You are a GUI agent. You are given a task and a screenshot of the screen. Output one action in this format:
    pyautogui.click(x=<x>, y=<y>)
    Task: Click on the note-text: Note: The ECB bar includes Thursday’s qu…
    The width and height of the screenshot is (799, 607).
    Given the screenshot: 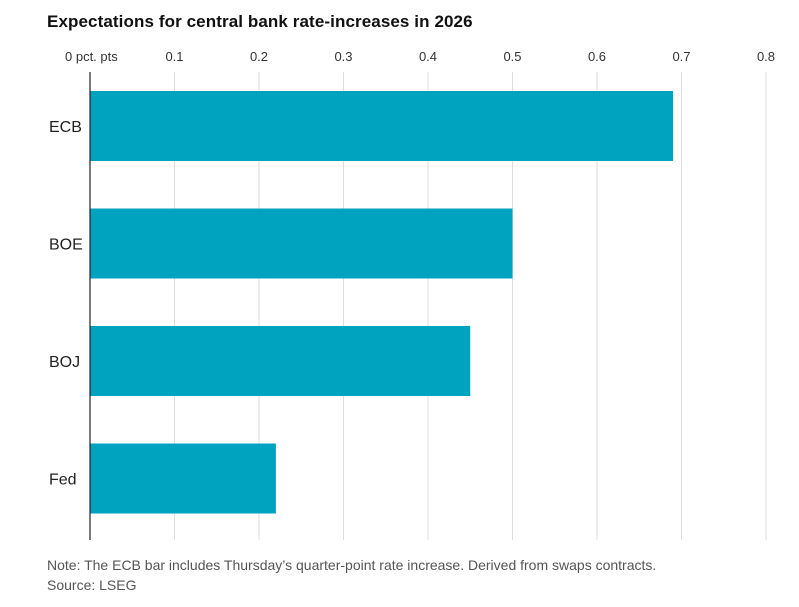 What is the action you would take?
    pyautogui.click(x=352, y=565)
    